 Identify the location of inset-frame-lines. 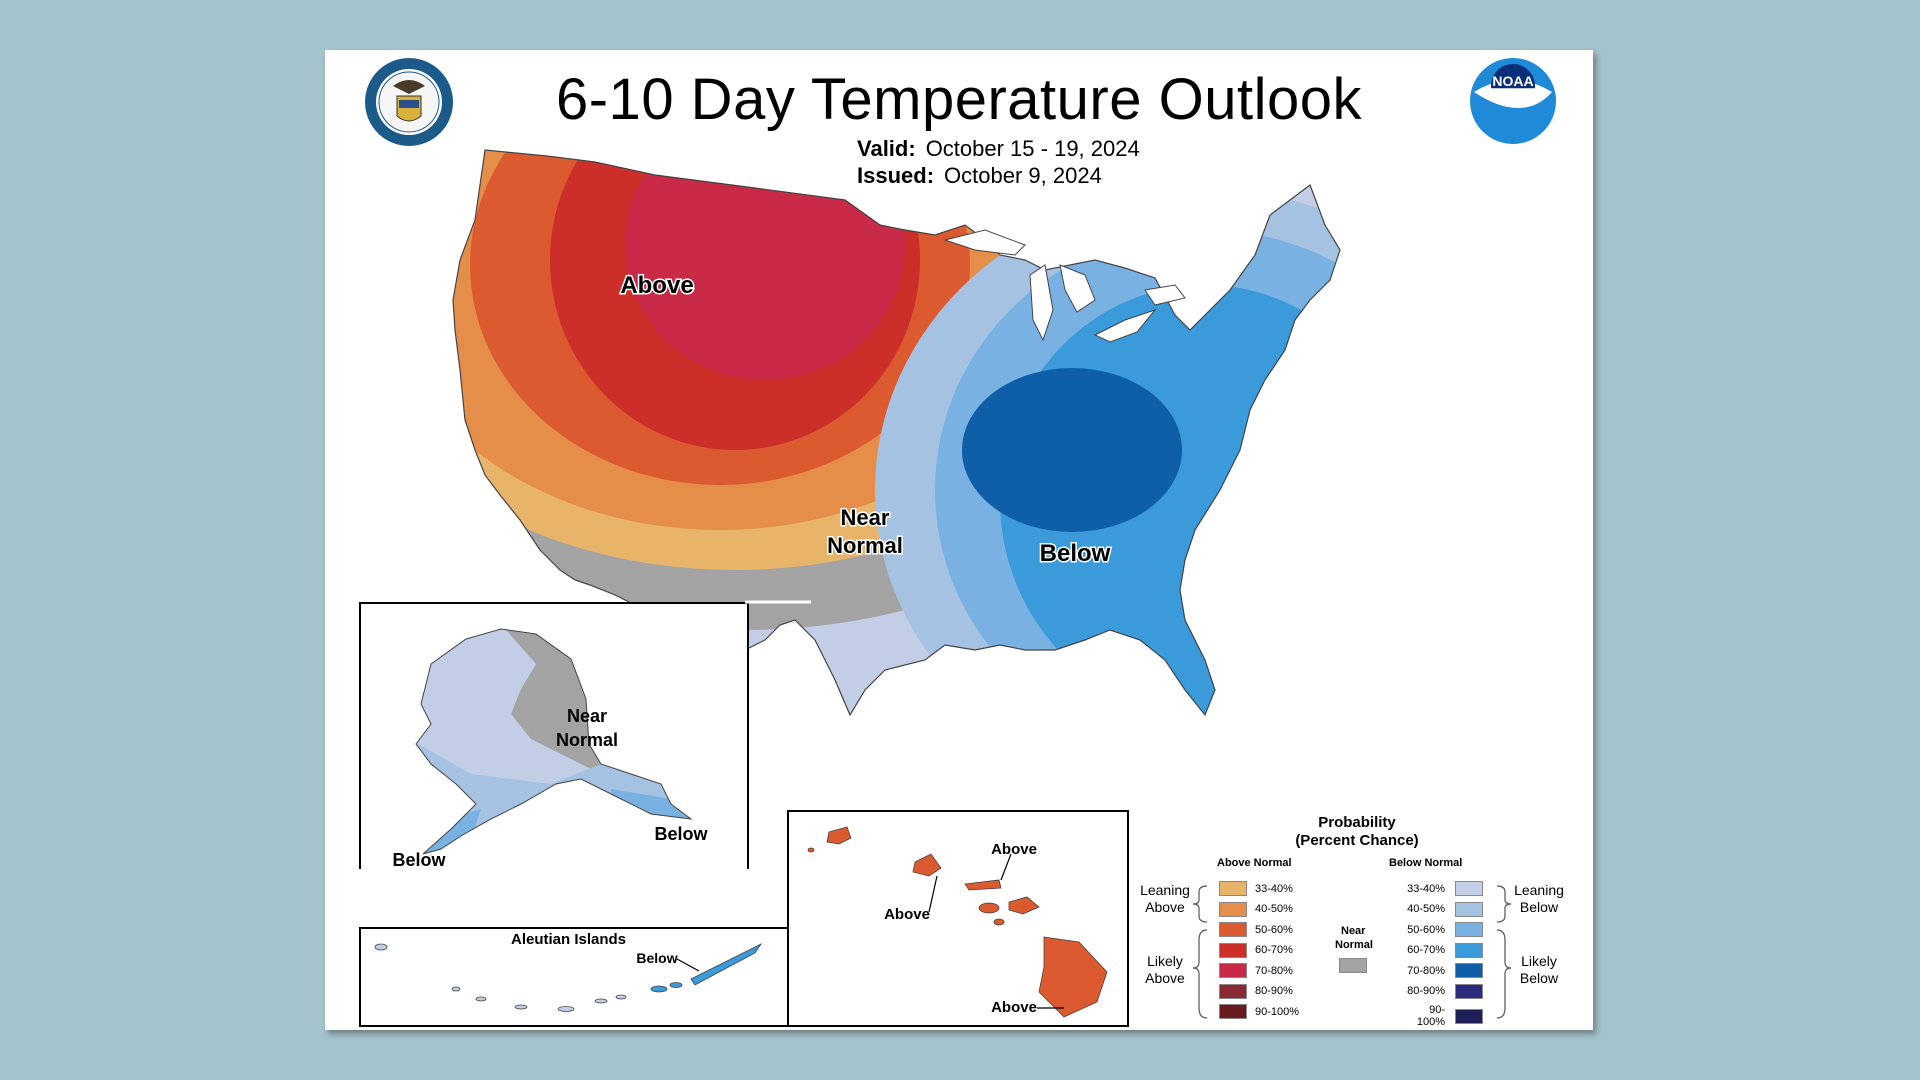
(778, 602).